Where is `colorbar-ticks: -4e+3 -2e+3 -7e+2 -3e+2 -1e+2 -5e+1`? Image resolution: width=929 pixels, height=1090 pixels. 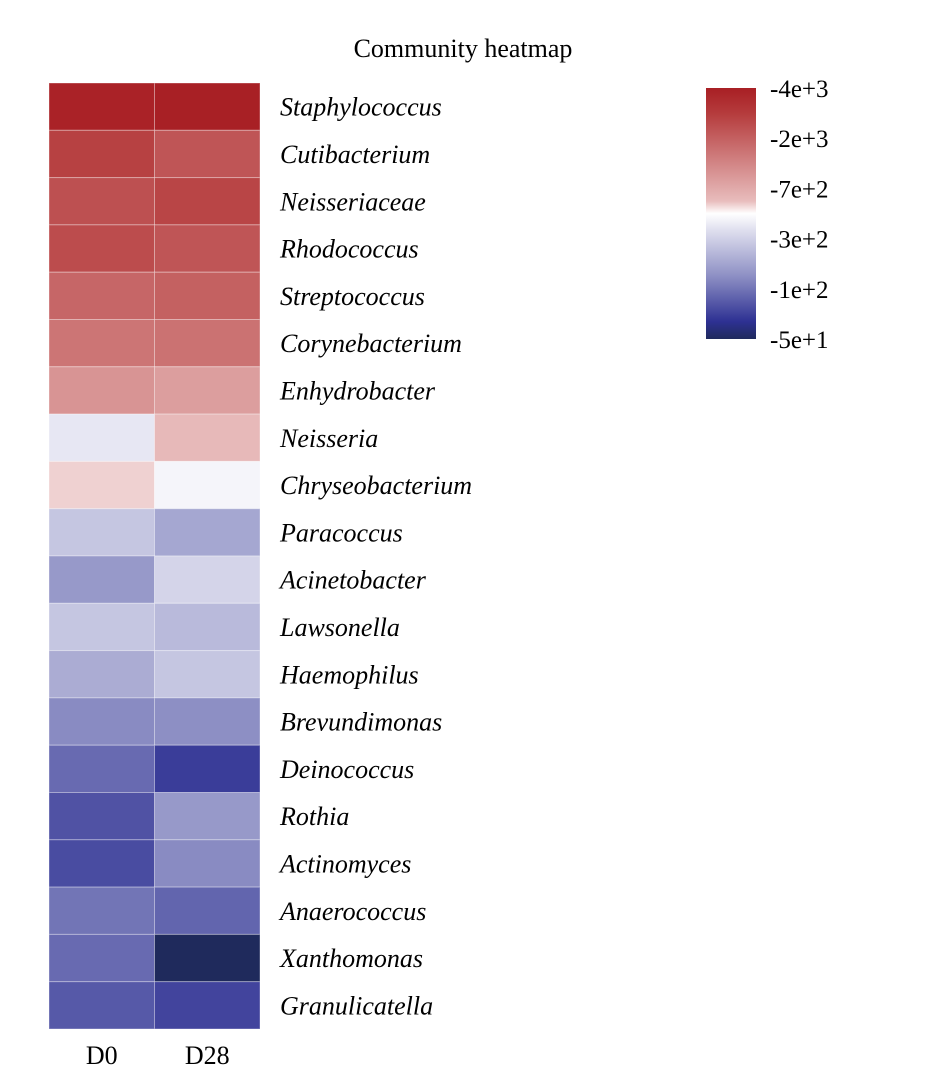 colorbar-ticks: -4e+3 -2e+3 -7e+2 -3e+2 -1e+2 -5e+1 is located at coordinates (799, 215).